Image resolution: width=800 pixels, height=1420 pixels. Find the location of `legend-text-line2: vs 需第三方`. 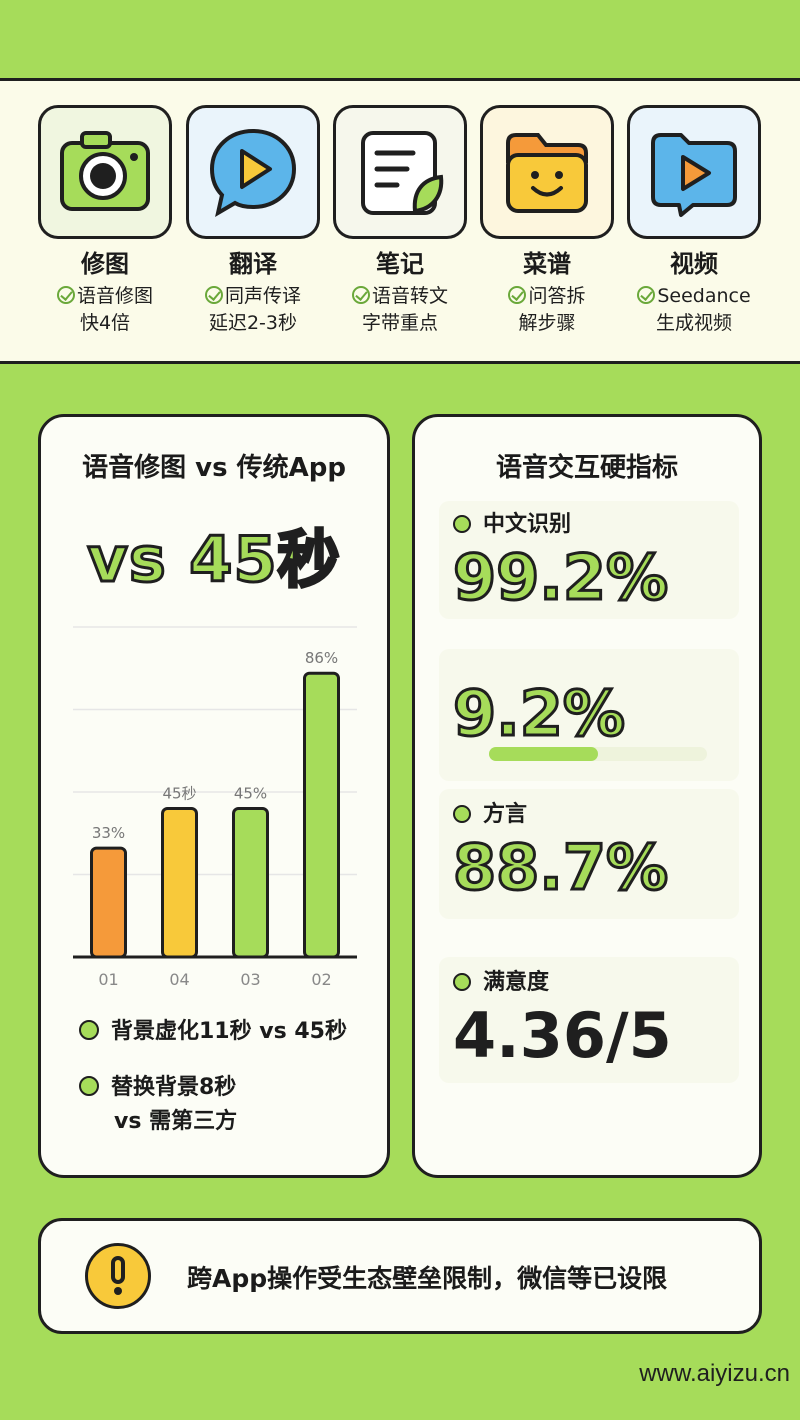

legend-text-line2: vs 需第三方 is located at coordinates (176, 1121).